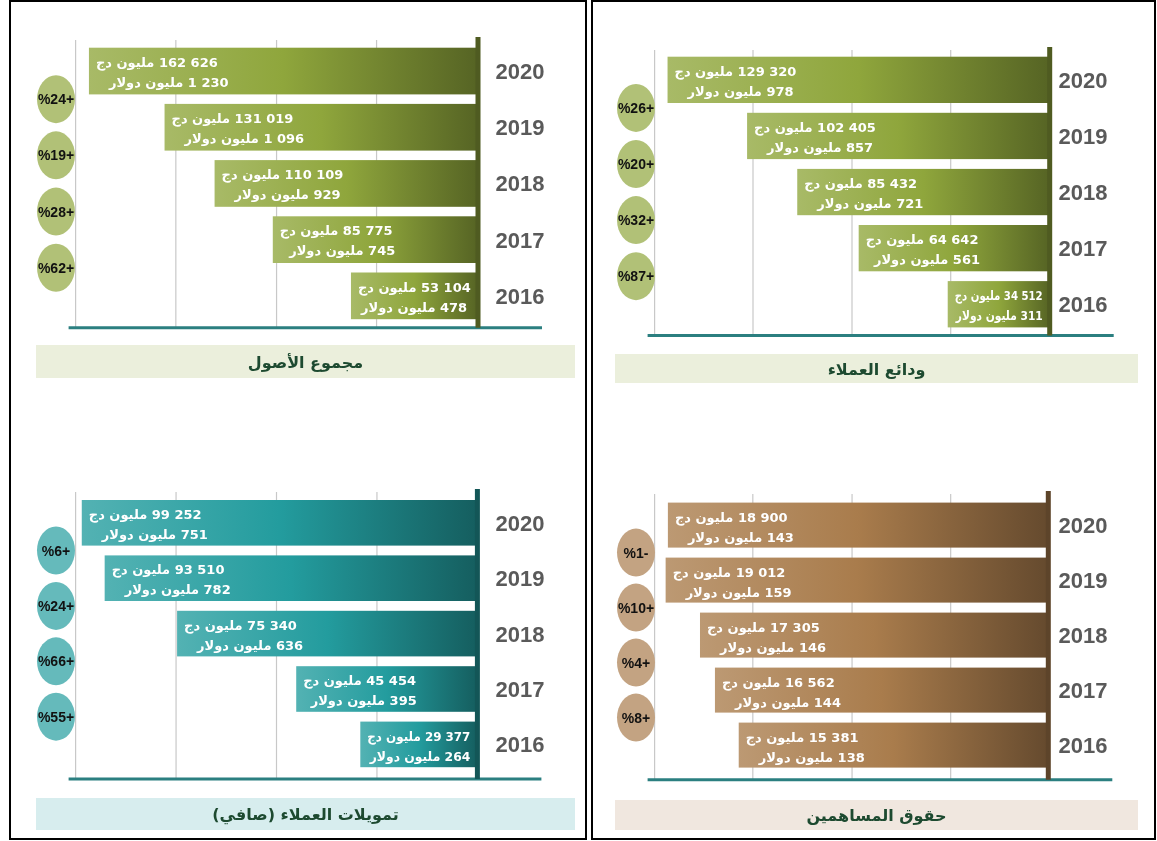 The height and width of the screenshot is (841, 1157). Describe the element at coordinates (244, 138) in the screenshot. I see `annotation: 1 096 مليون دولار` at that location.